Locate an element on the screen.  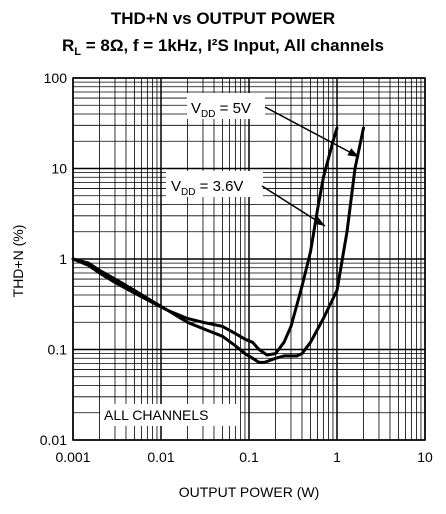
all-channels-label: ALL CHANNELS is located at coordinates (156, 415).